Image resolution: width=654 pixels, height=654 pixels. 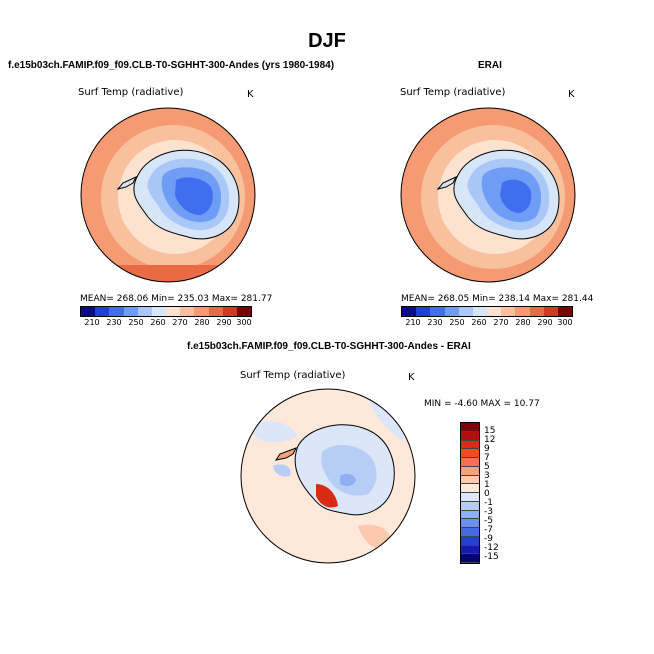 What do you see at coordinates (487, 458) in the screenshot?
I see `panel3-tick-label: 7` at bounding box center [487, 458].